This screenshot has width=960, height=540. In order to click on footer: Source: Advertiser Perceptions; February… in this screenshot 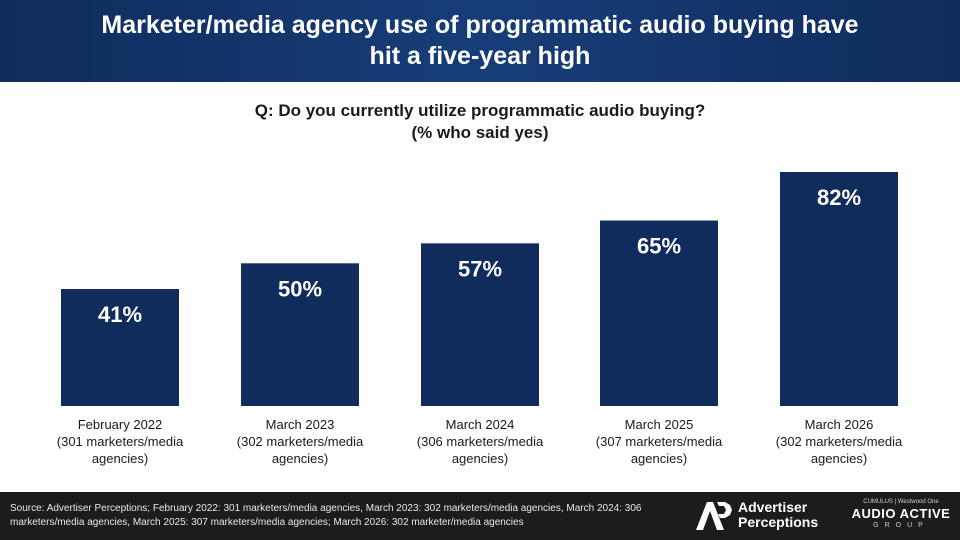, I will do `click(480, 516)`.